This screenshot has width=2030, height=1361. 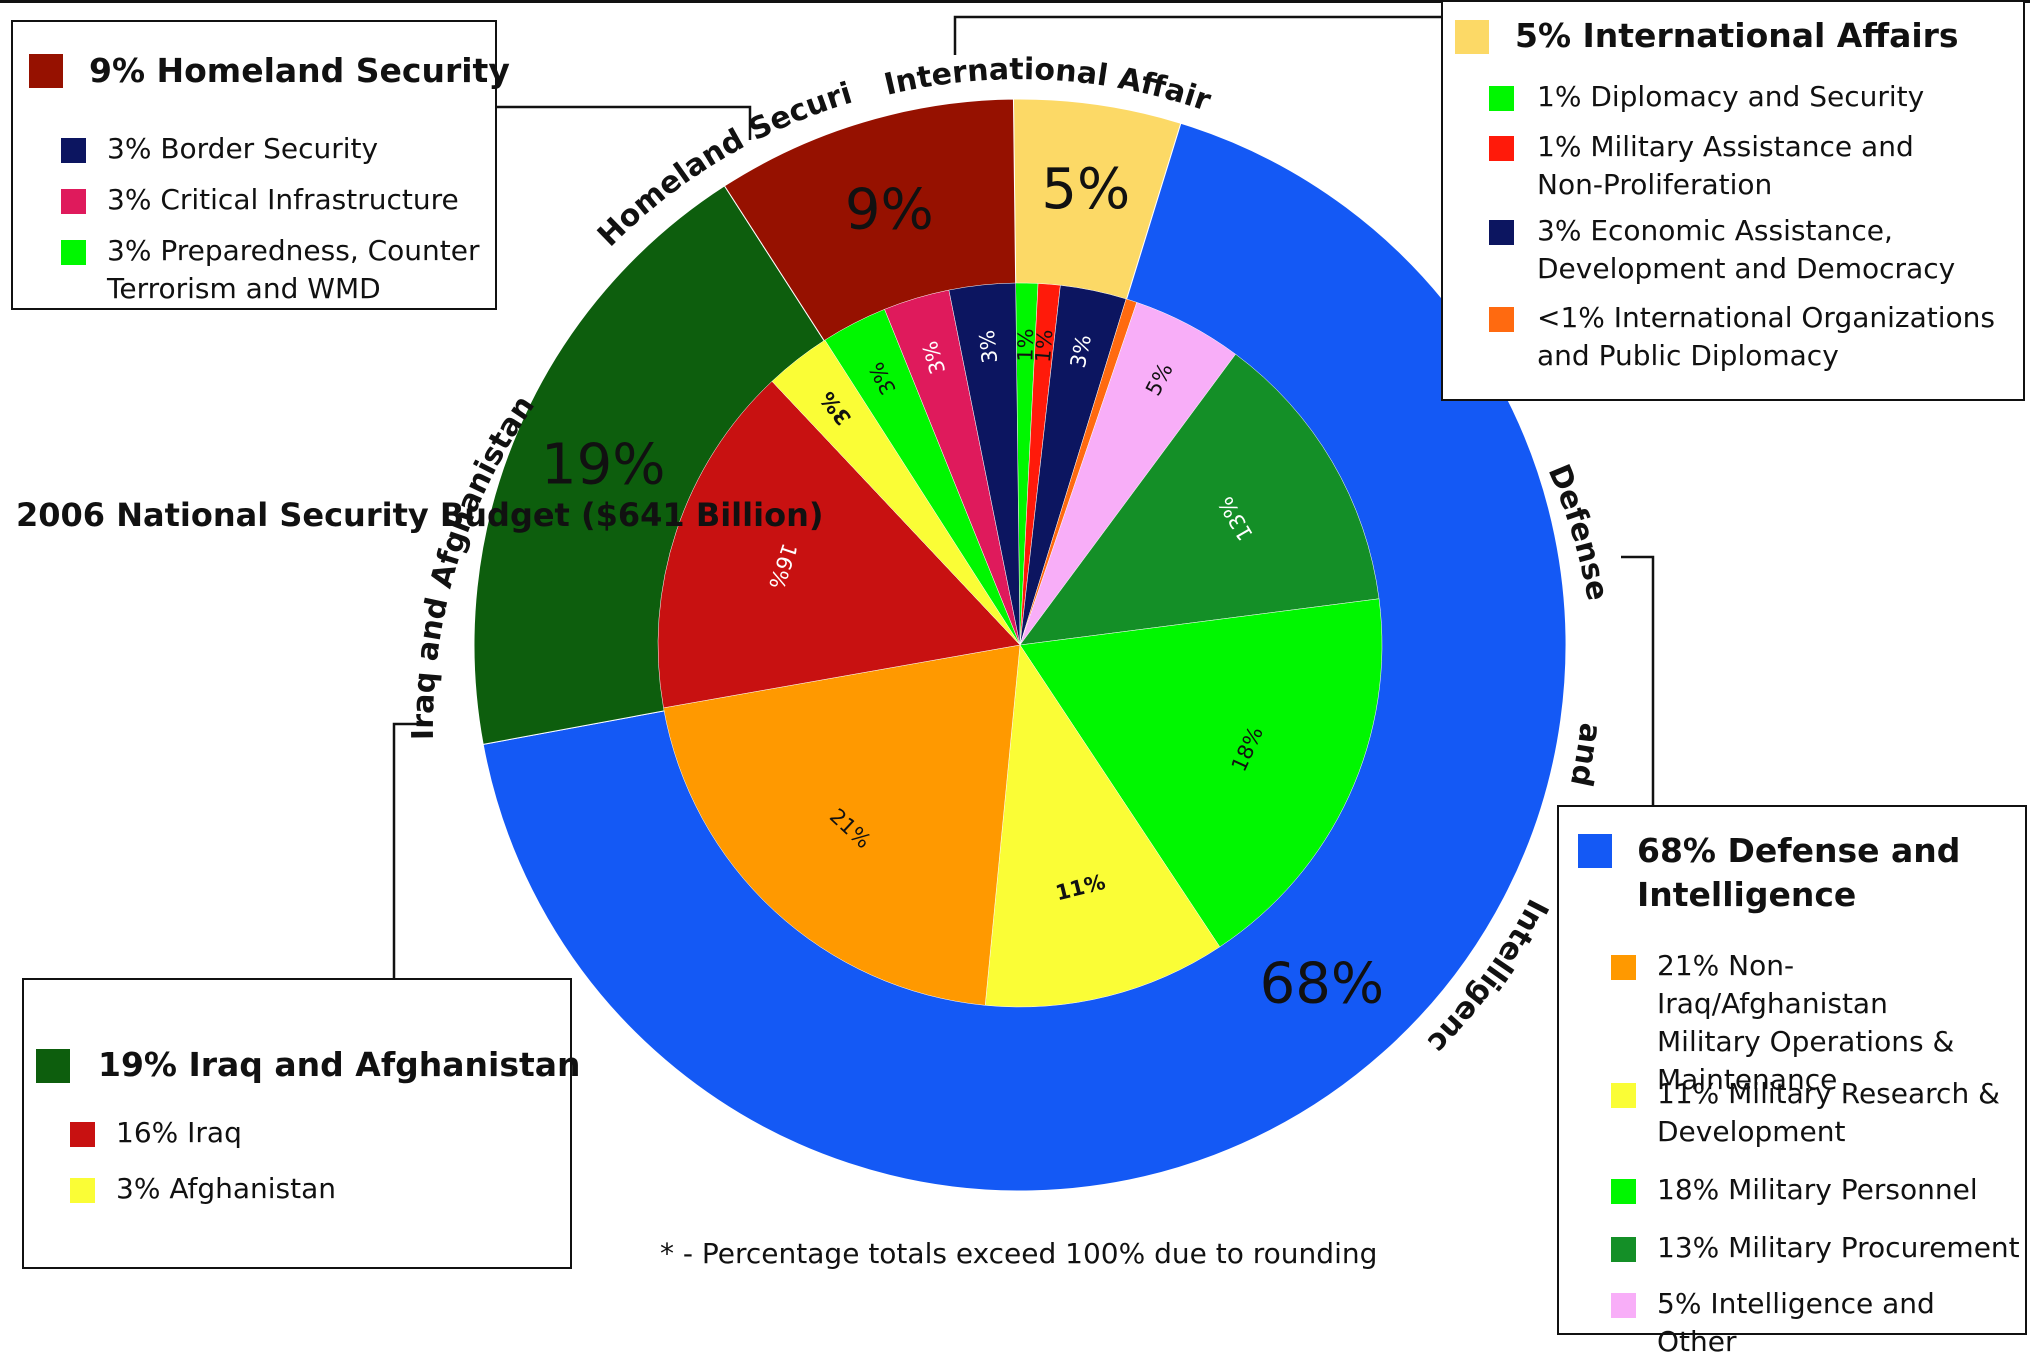 I want to click on legend-iraq-swatch, so click(x=53, y=1066).